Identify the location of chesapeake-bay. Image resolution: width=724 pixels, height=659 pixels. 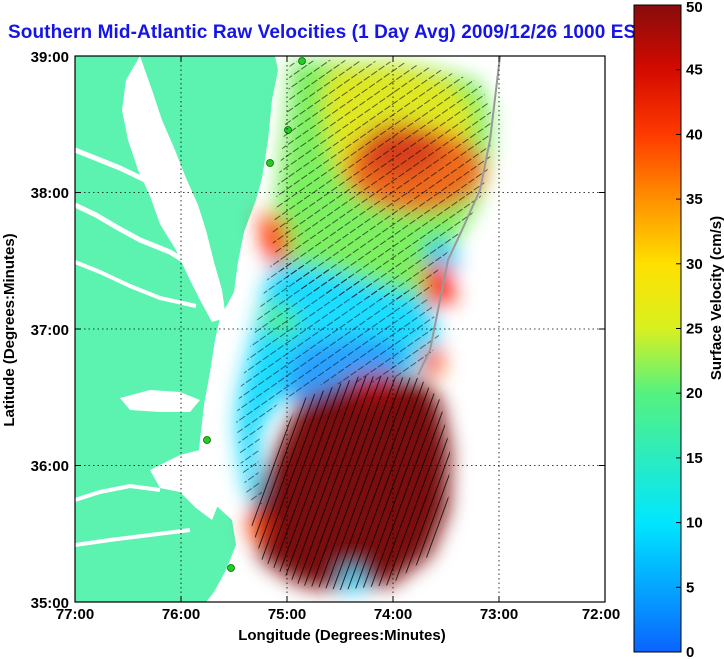
(174, 189).